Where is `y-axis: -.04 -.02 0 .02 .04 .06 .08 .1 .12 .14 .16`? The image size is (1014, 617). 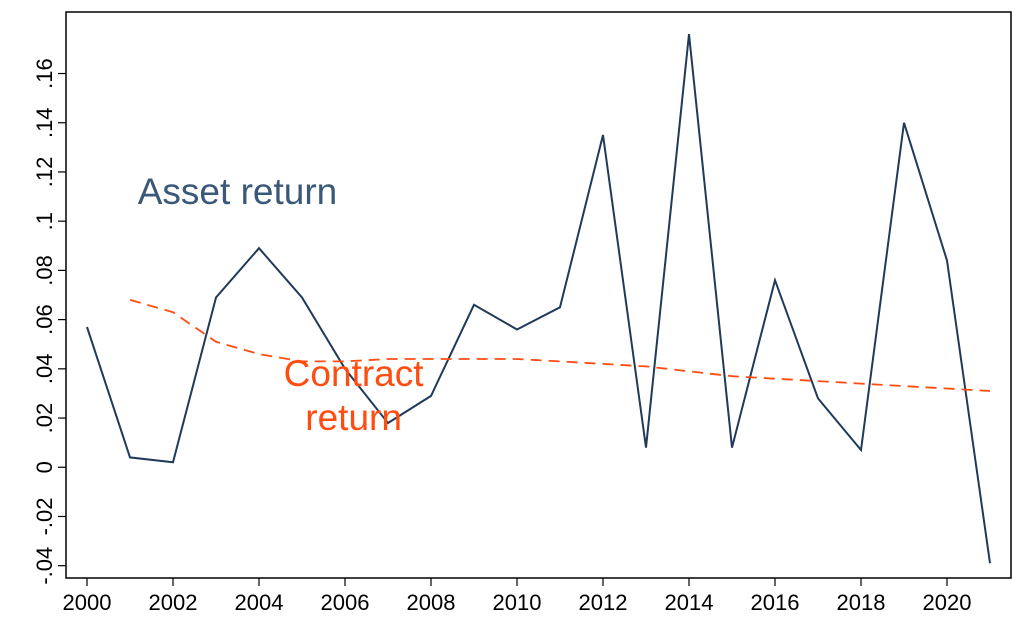
y-axis: -.04 -.02 0 .02 .04 .06 .08 .1 .12 .14 .16 is located at coordinates (49, 321).